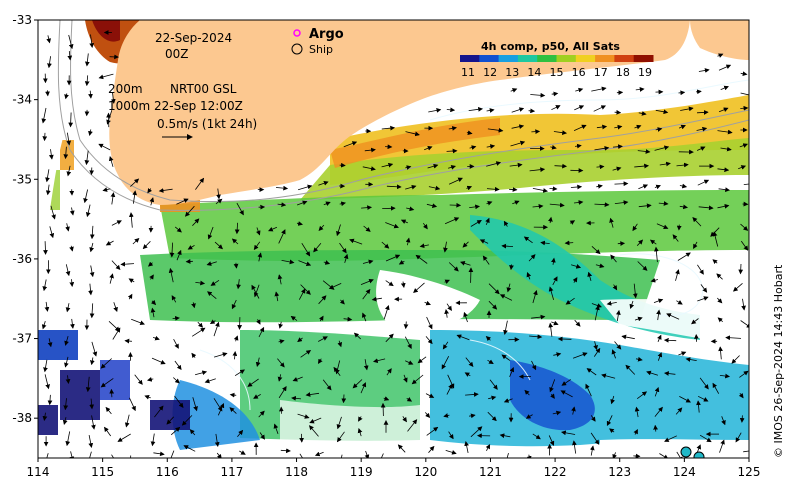 The image size is (791, 492). What do you see at coordinates (527, 58) in the screenshot?
I see `colorbar-swatch` at bounding box center [527, 58].